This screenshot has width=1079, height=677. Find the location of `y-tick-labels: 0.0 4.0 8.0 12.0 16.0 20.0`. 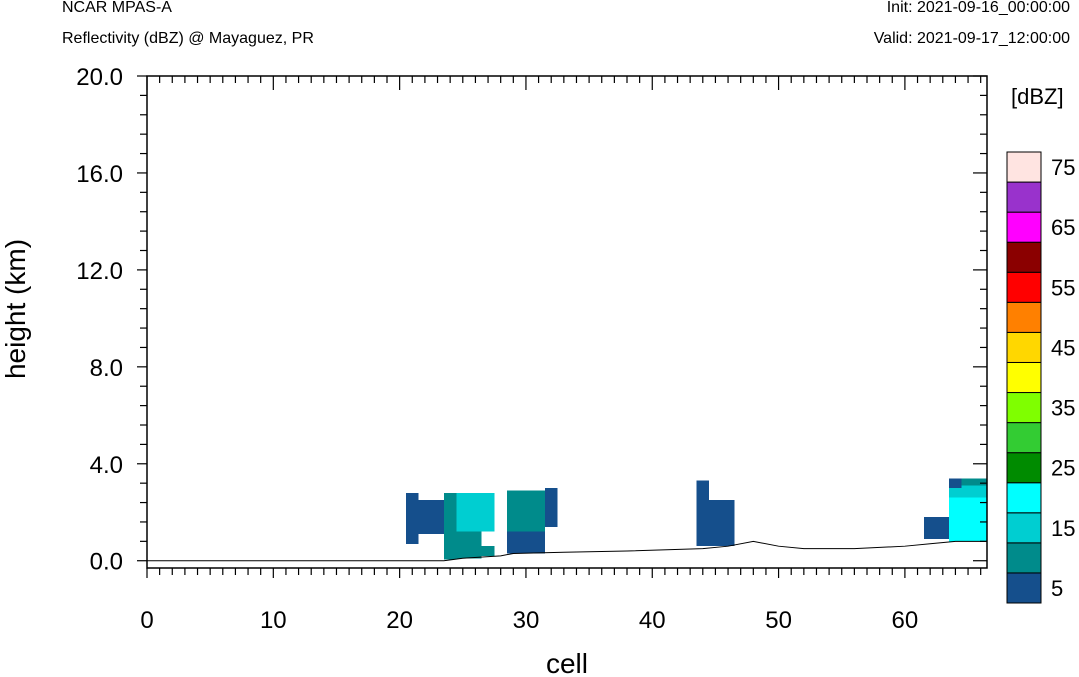

y-tick-labels: 0.0 4.0 8.0 12.0 16.0 20.0 is located at coordinates (99, 320).